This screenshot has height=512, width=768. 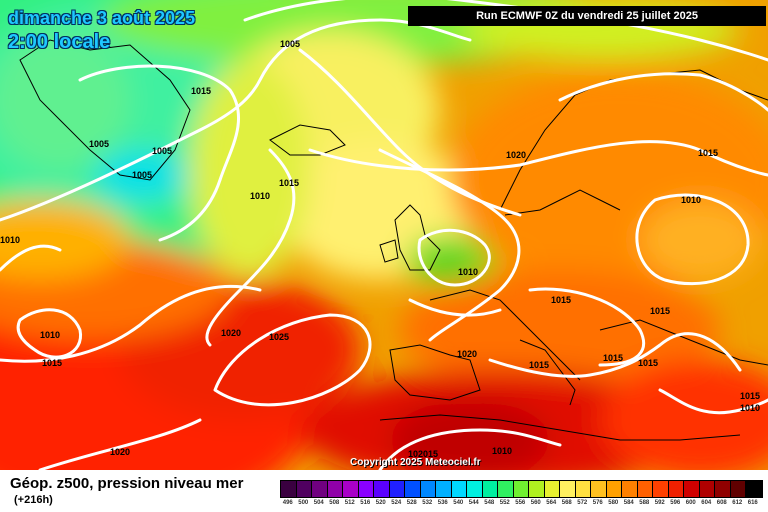 What do you see at coordinates (489, 503) in the screenshot?
I see `scale-label: 548` at bounding box center [489, 503].